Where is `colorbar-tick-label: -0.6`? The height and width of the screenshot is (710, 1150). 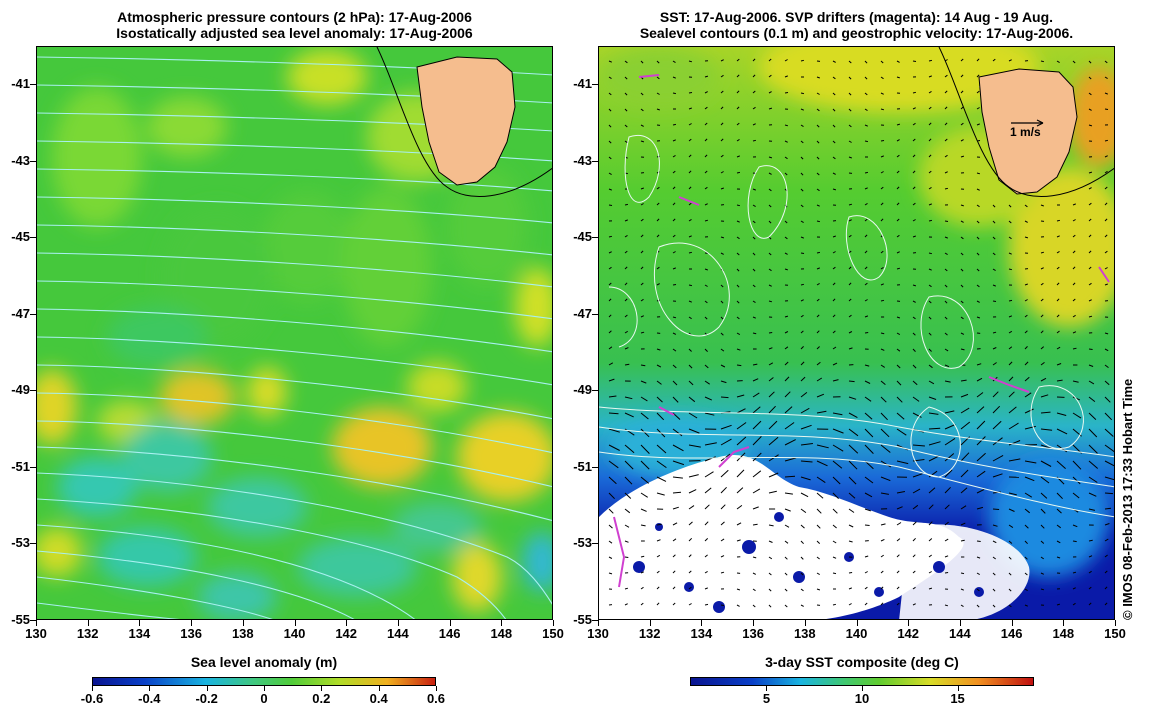
colorbar-tick-label: -0.6 is located at coordinates (92, 698).